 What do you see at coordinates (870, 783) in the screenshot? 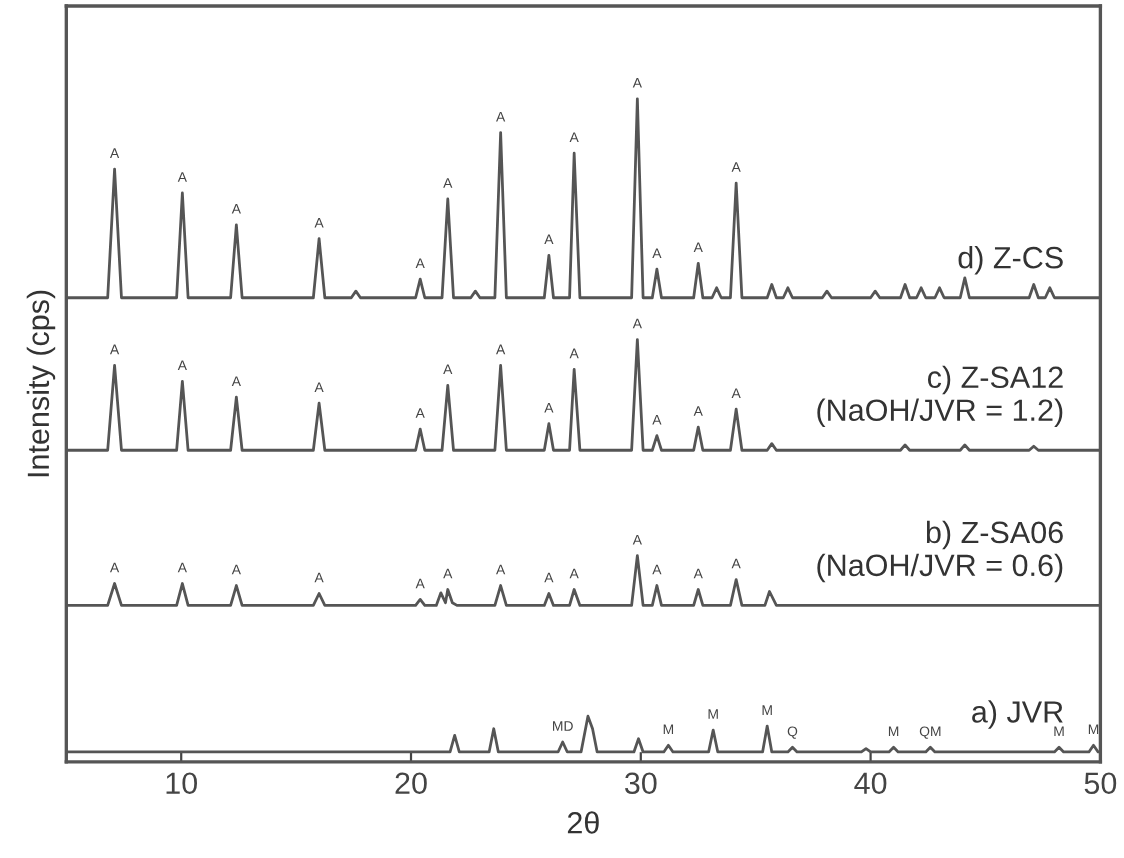
I see `x-tick-label: 40` at bounding box center [870, 783].